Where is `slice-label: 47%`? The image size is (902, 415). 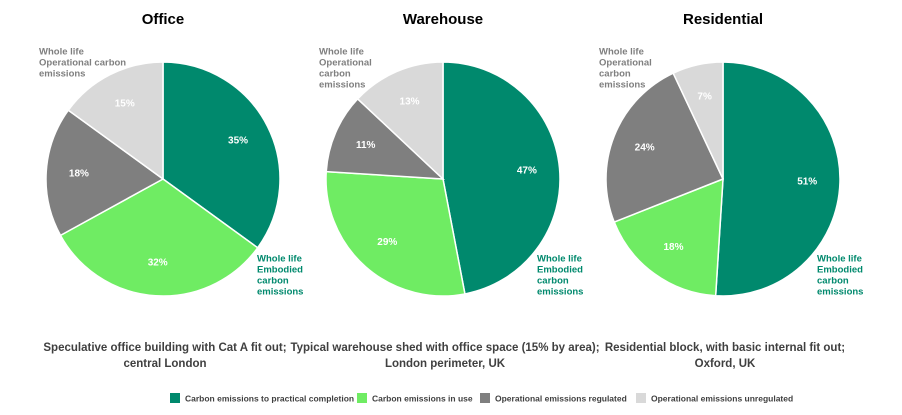
slice-label: 47% is located at coordinates (527, 171).